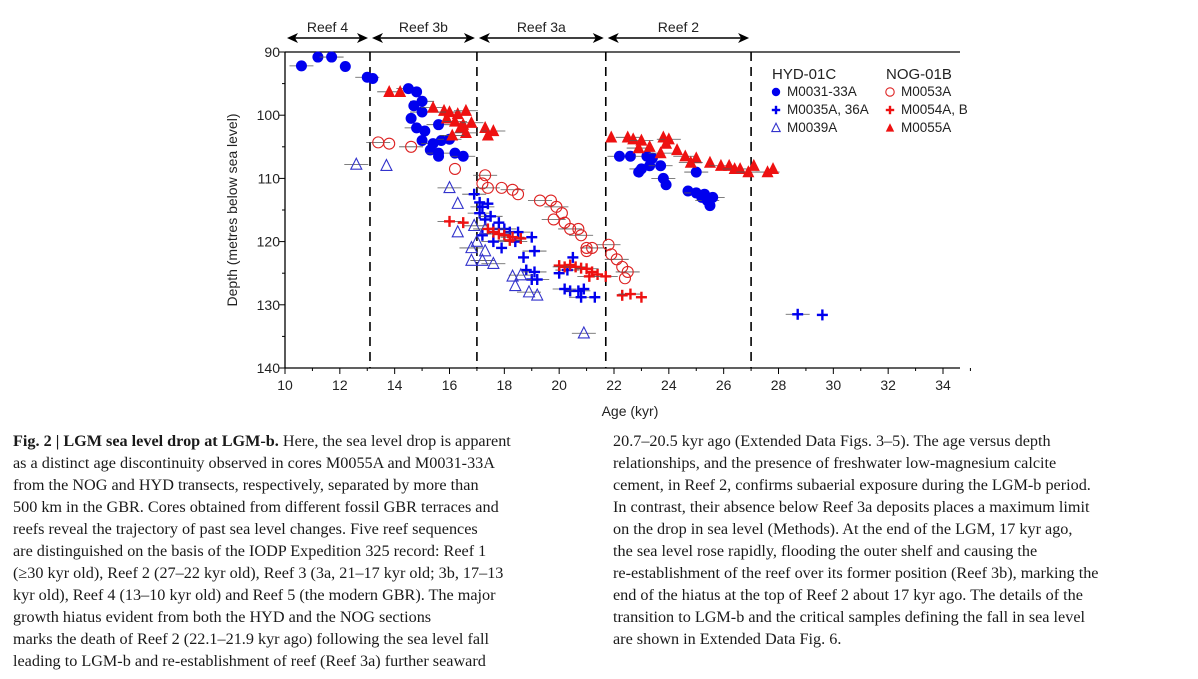 Image resolution: width=1198 pixels, height=679 pixels. I want to click on legend-group-title: NOG-01B, so click(919, 74).